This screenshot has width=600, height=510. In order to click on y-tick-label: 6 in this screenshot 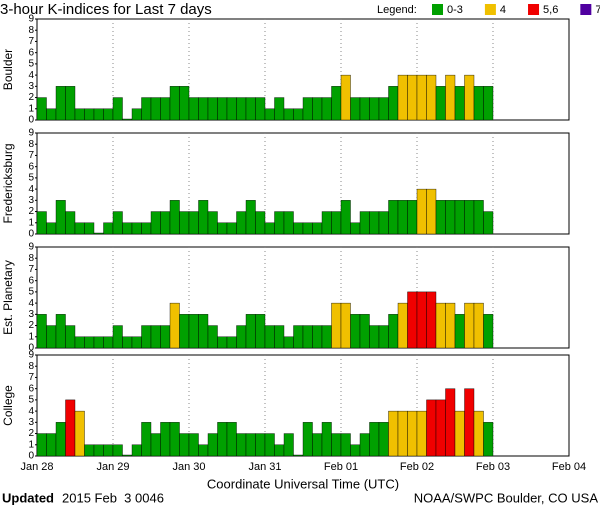, I will do `click(31, 52)`.